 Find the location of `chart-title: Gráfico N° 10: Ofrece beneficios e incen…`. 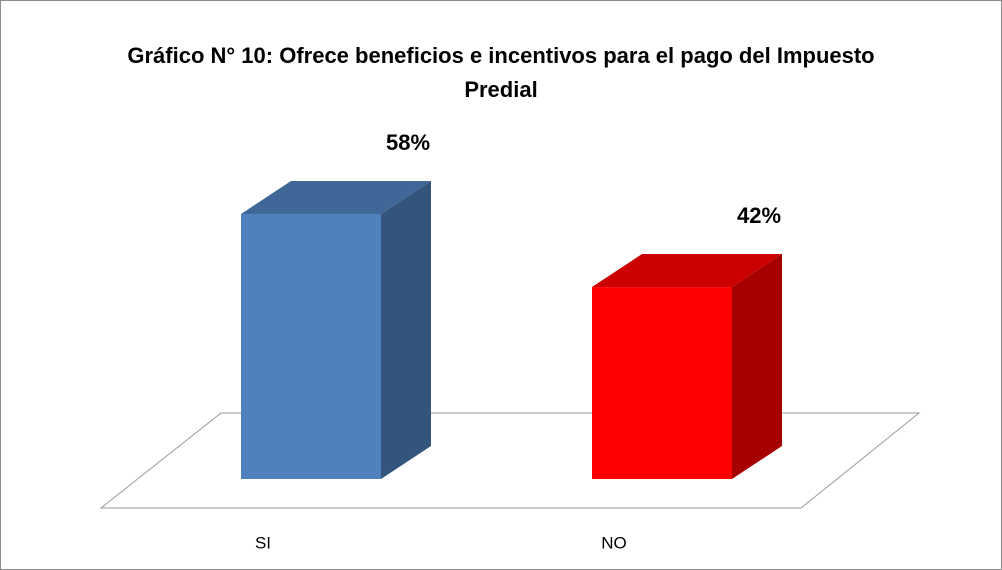

chart-title: Gráfico N° 10: Ofrece beneficios e incen… is located at coordinates (501, 72).